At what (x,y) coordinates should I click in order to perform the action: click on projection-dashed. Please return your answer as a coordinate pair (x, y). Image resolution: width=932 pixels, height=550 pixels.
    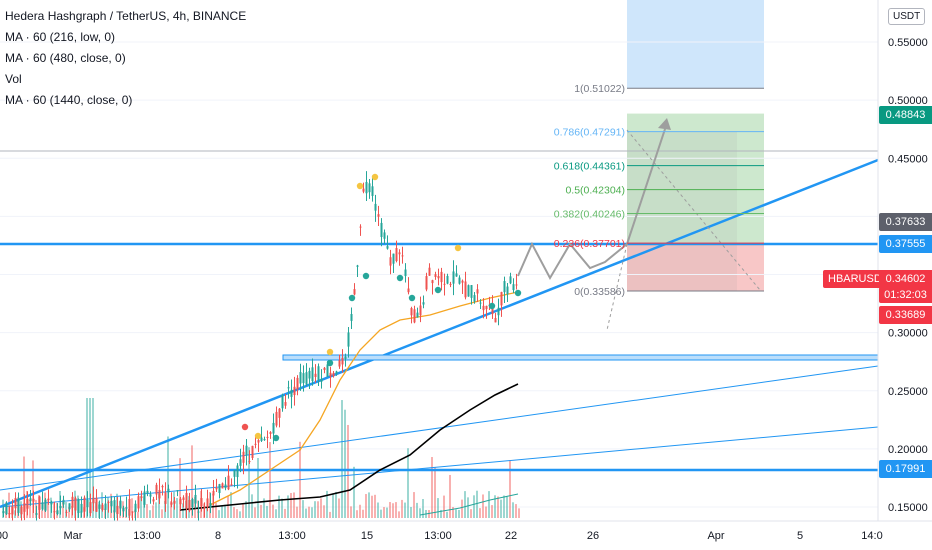
    Looking at the image, I should click on (617, 287).